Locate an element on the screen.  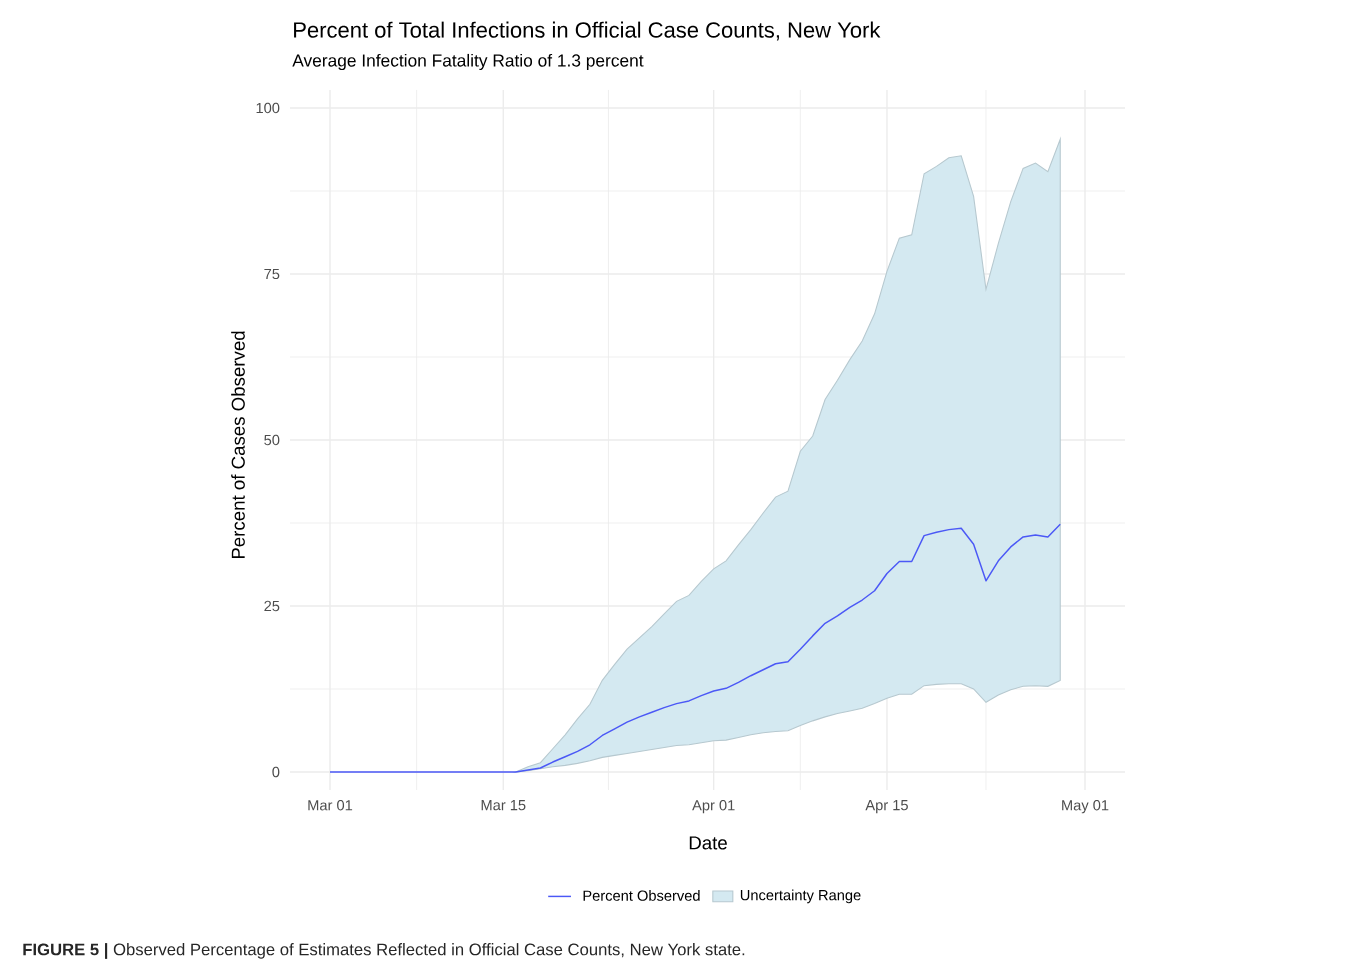
text: Uncertainty Range is located at coordinates (800, 896).